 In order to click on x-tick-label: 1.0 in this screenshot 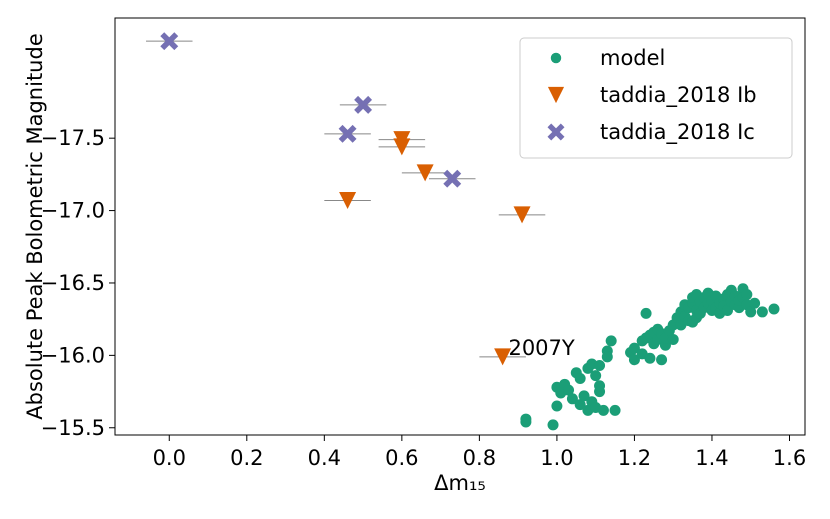, I will do `click(556, 458)`.